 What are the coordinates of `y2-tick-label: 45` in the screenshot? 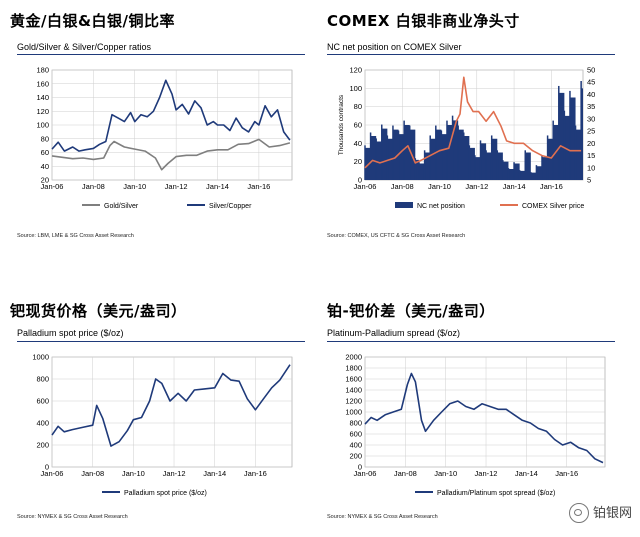 It's located at (591, 82).